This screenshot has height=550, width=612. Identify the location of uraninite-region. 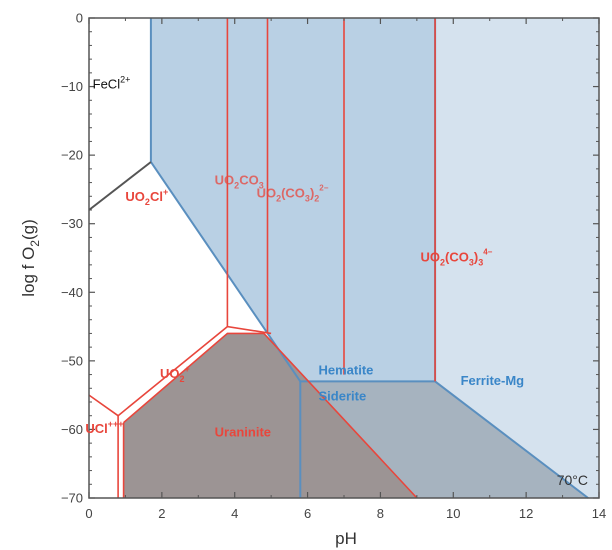
(270, 415).